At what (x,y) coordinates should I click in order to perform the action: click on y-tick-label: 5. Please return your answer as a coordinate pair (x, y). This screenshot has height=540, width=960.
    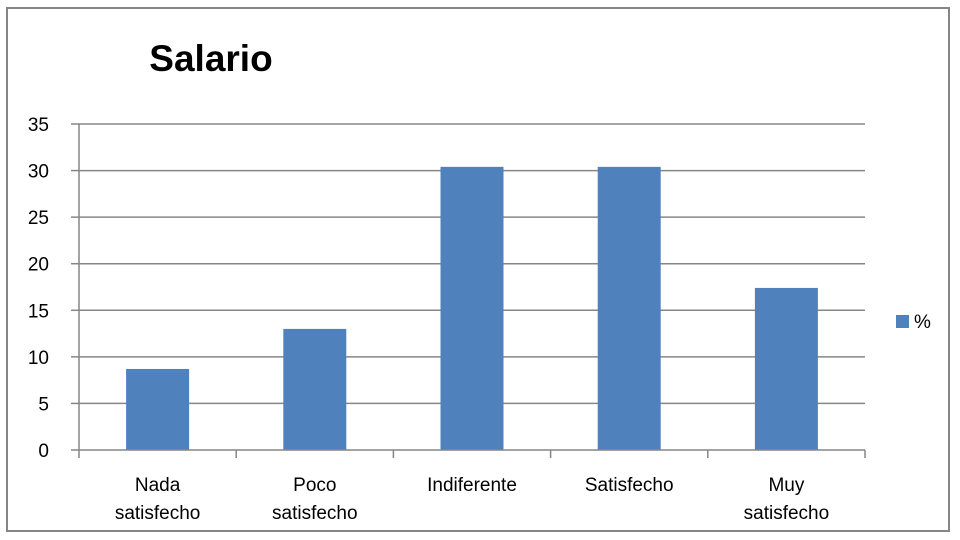
    Looking at the image, I should click on (43, 404).